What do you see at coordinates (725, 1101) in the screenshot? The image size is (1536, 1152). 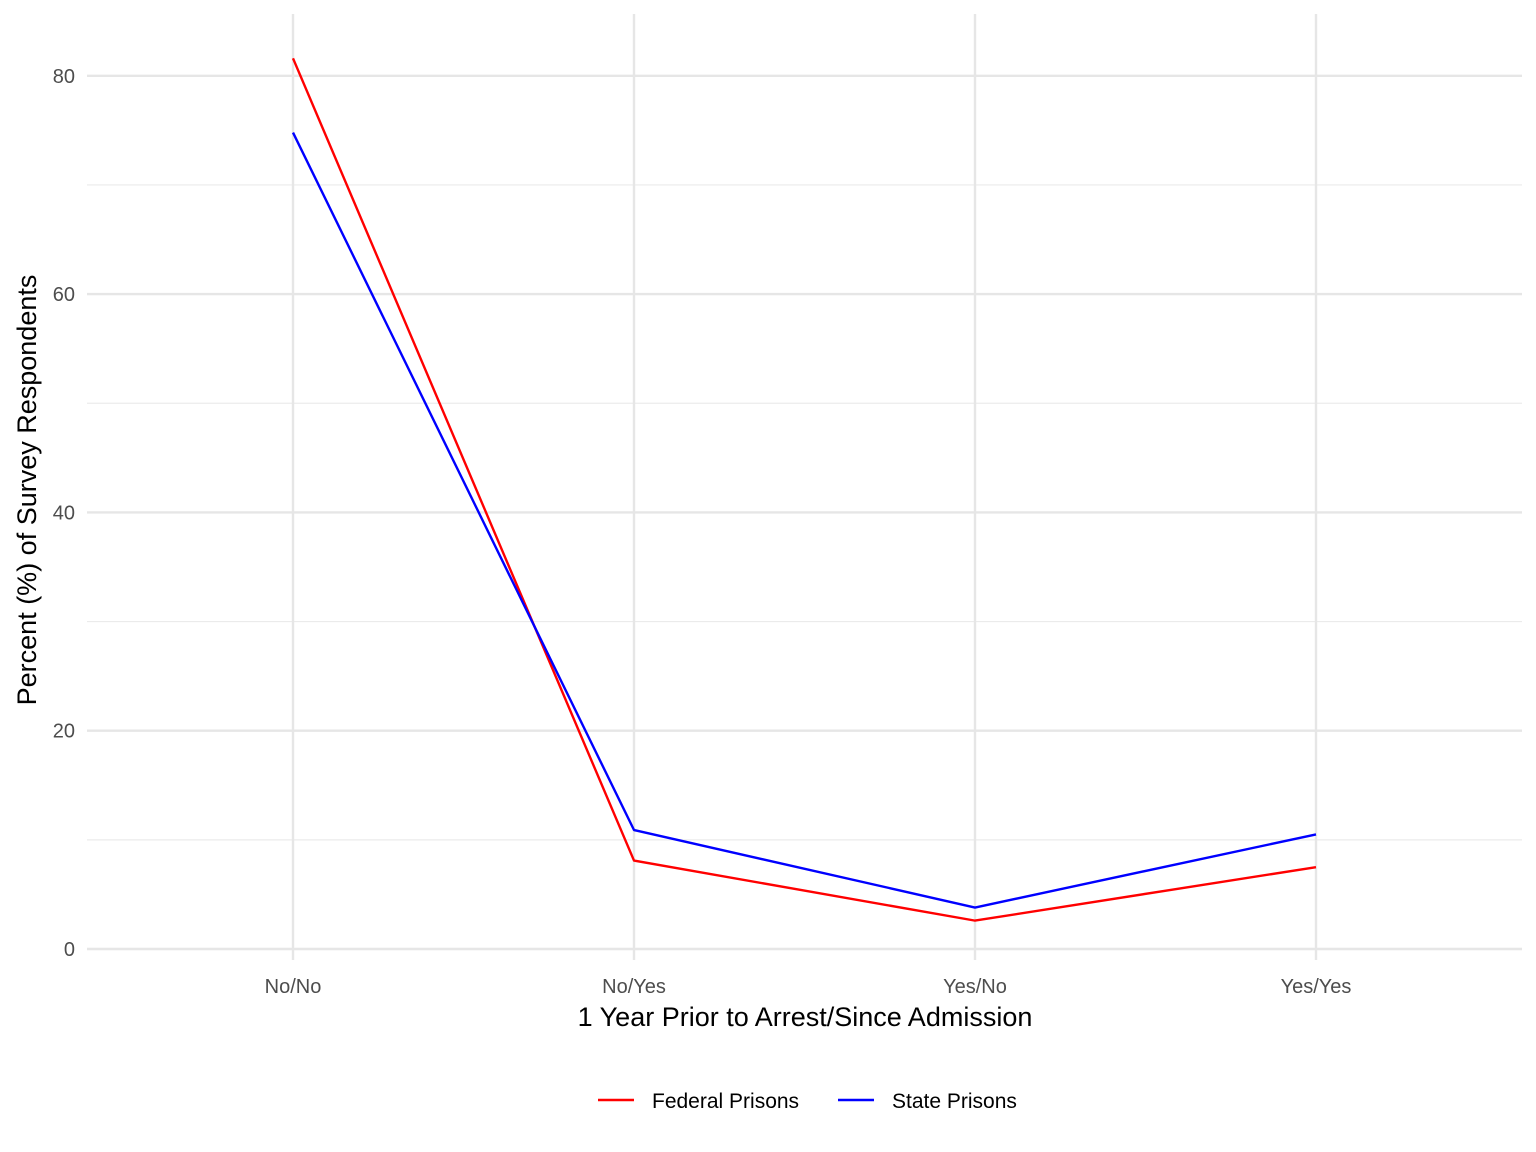 I see `legend-label: Federal Prisons` at bounding box center [725, 1101].